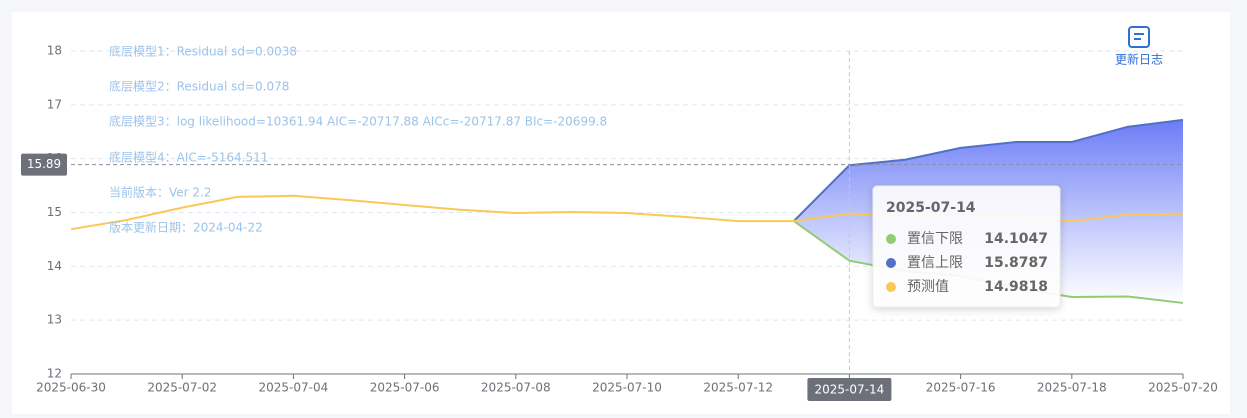 This screenshot has width=1247, height=418. Describe the element at coordinates (160, 192) in the screenshot. I see `annotation: 当前版本：Ver 2.2` at that location.